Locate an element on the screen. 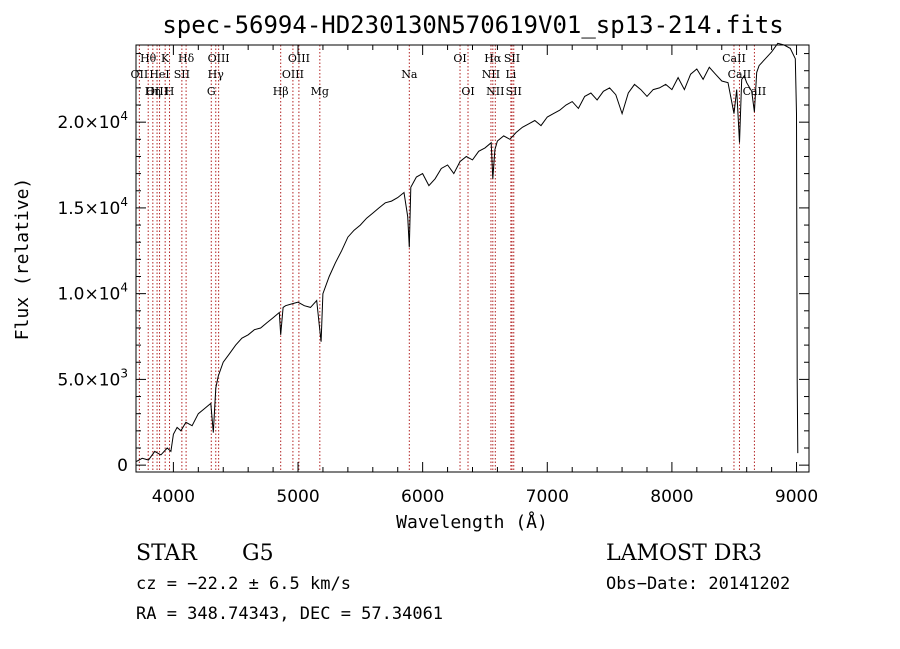  marker-label-12: Hβ is located at coordinates (281, 91).